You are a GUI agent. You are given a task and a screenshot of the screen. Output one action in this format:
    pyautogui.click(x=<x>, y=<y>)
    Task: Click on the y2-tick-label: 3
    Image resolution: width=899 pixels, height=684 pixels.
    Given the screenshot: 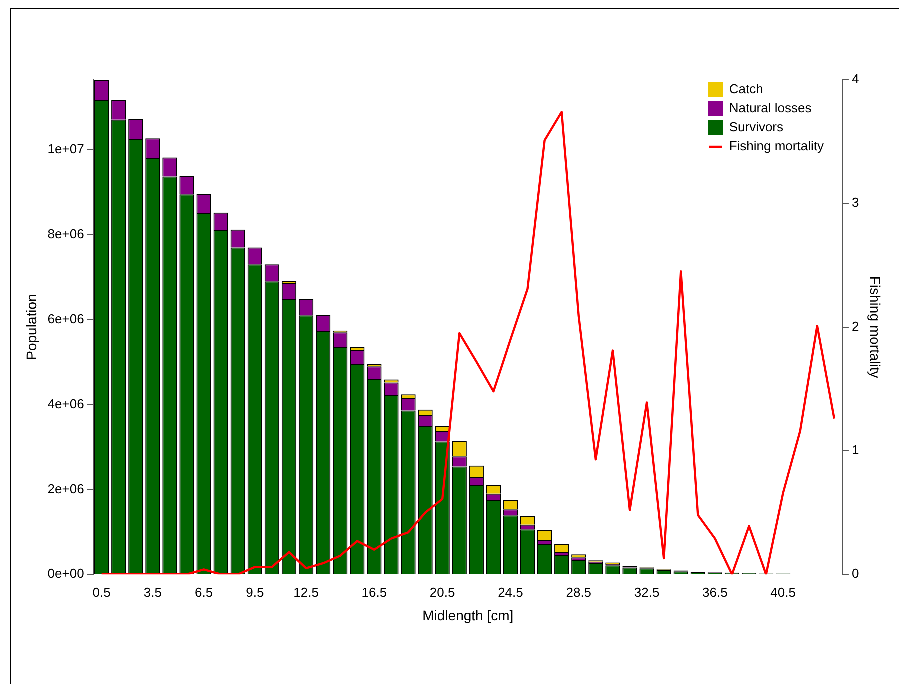 What is the action you would take?
    pyautogui.click(x=856, y=202)
    